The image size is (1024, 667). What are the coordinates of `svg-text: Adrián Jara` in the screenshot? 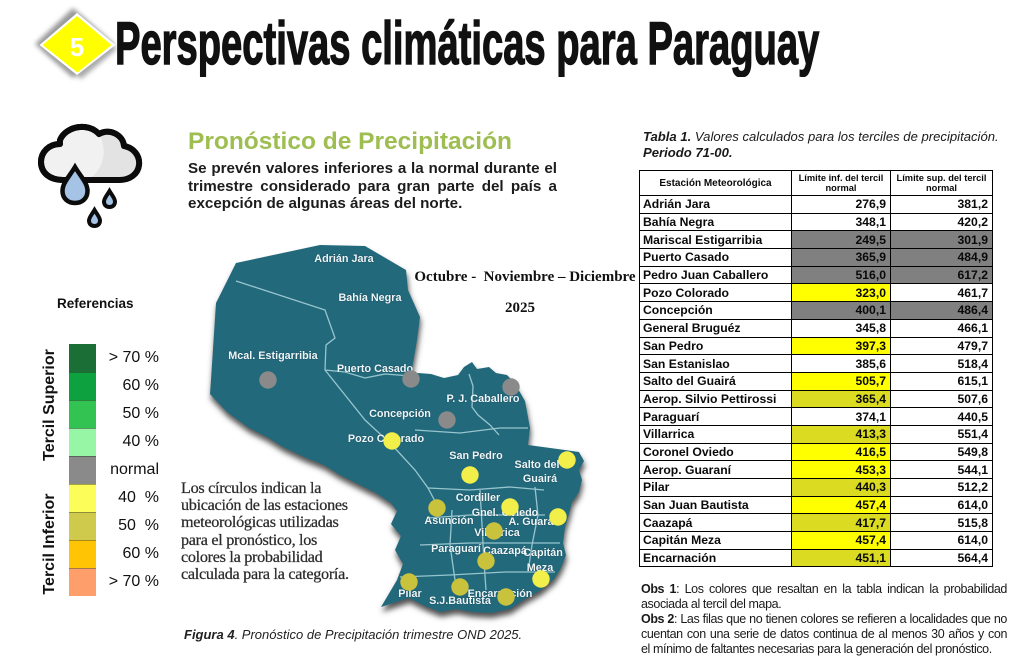 It's located at (344, 259).